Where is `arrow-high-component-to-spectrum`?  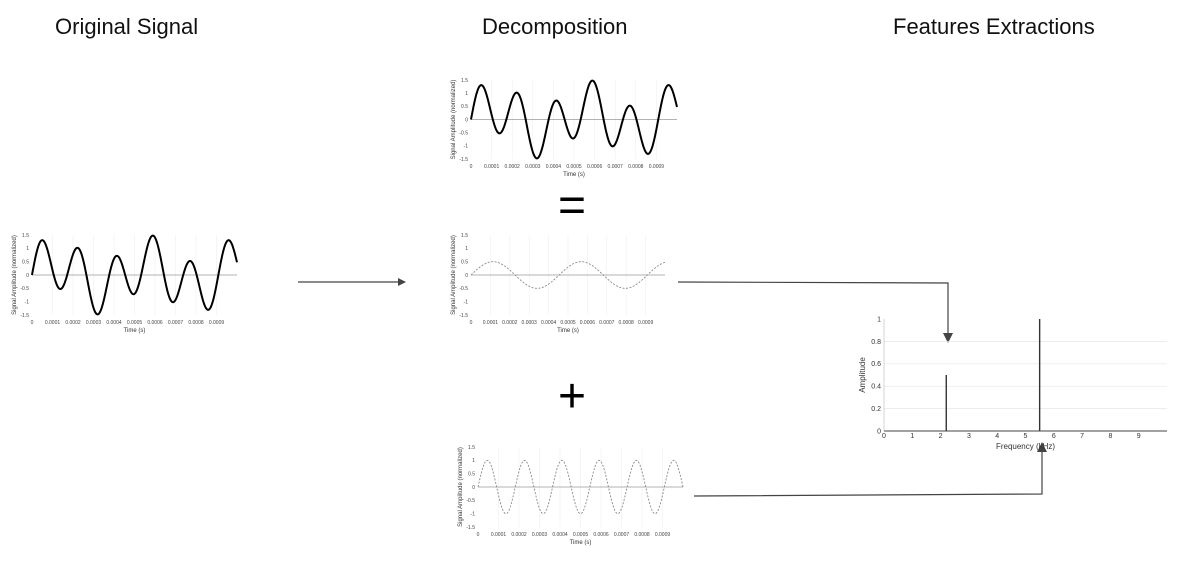 arrow-high-component-to-spectrum is located at coordinates (870, 469).